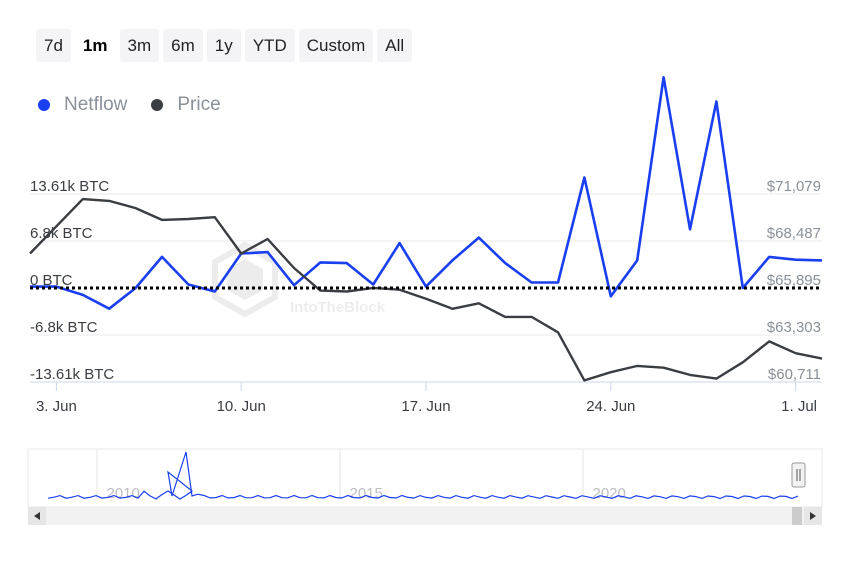 The image size is (850, 567). I want to click on x-axis: 3. Jun 10. Jun 17. Jun 24. Jun 1. Jul, so click(426, 398).